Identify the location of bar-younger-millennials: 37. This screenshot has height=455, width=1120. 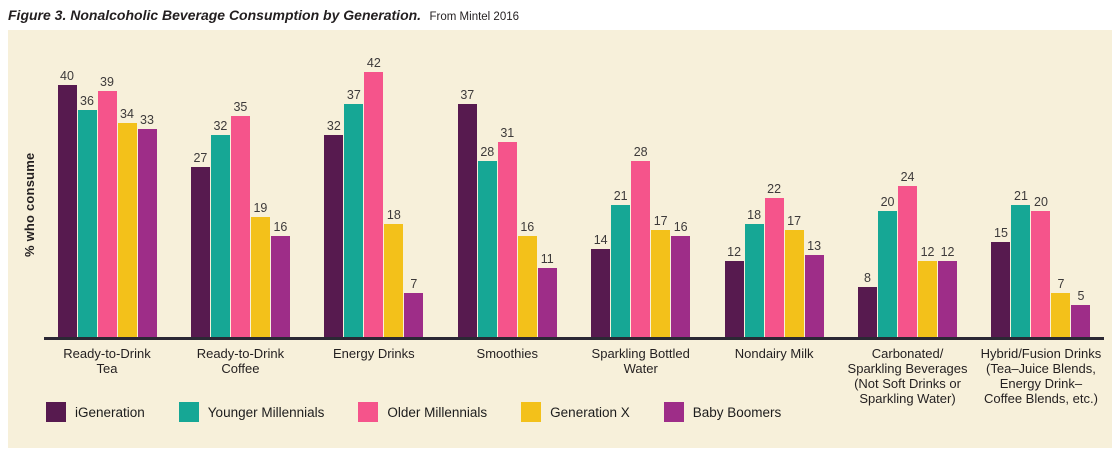
(354, 212).